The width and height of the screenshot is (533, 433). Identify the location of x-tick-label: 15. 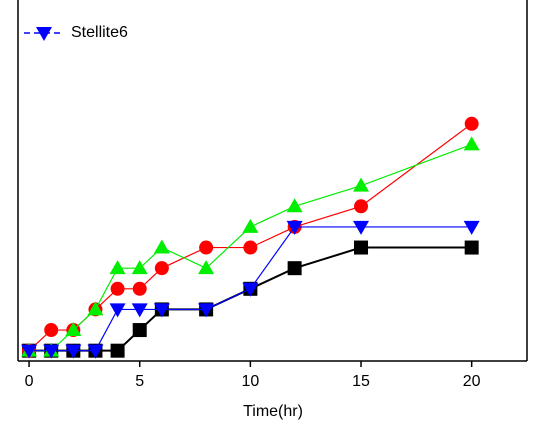
(361, 381).